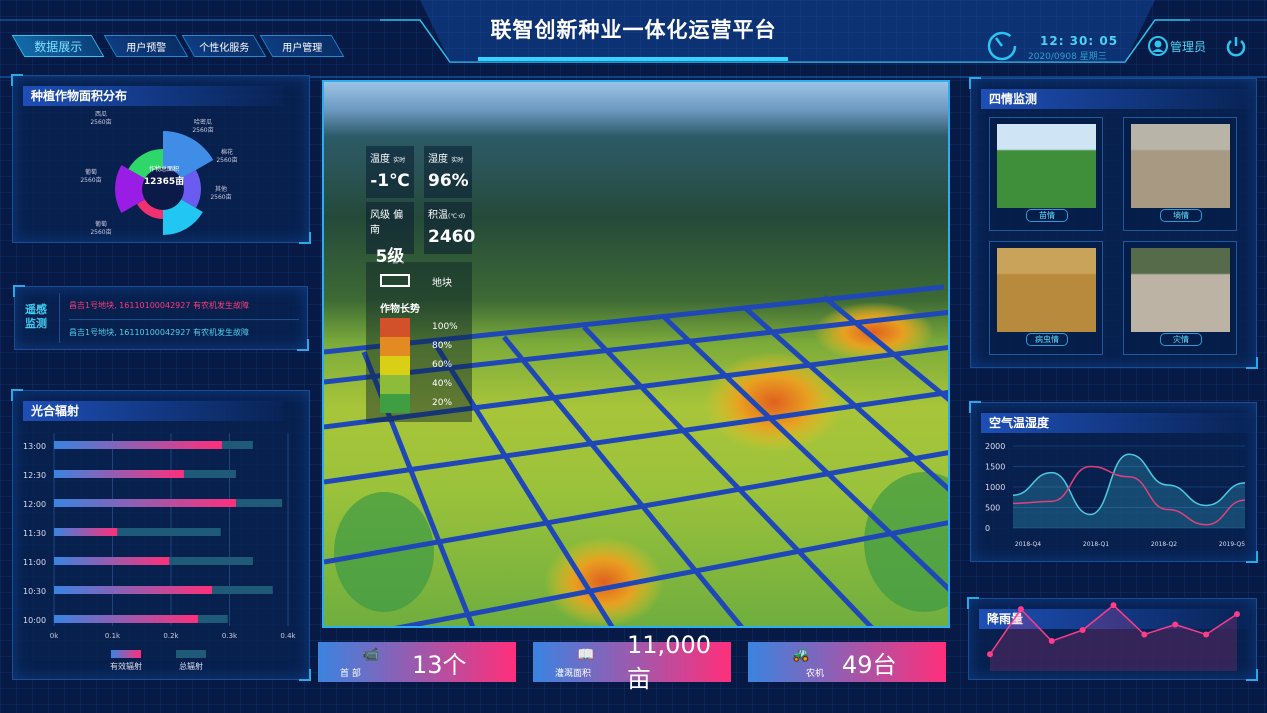  Describe the element at coordinates (995, 487) in the screenshot. I see `y-tick-label: 1000` at that location.